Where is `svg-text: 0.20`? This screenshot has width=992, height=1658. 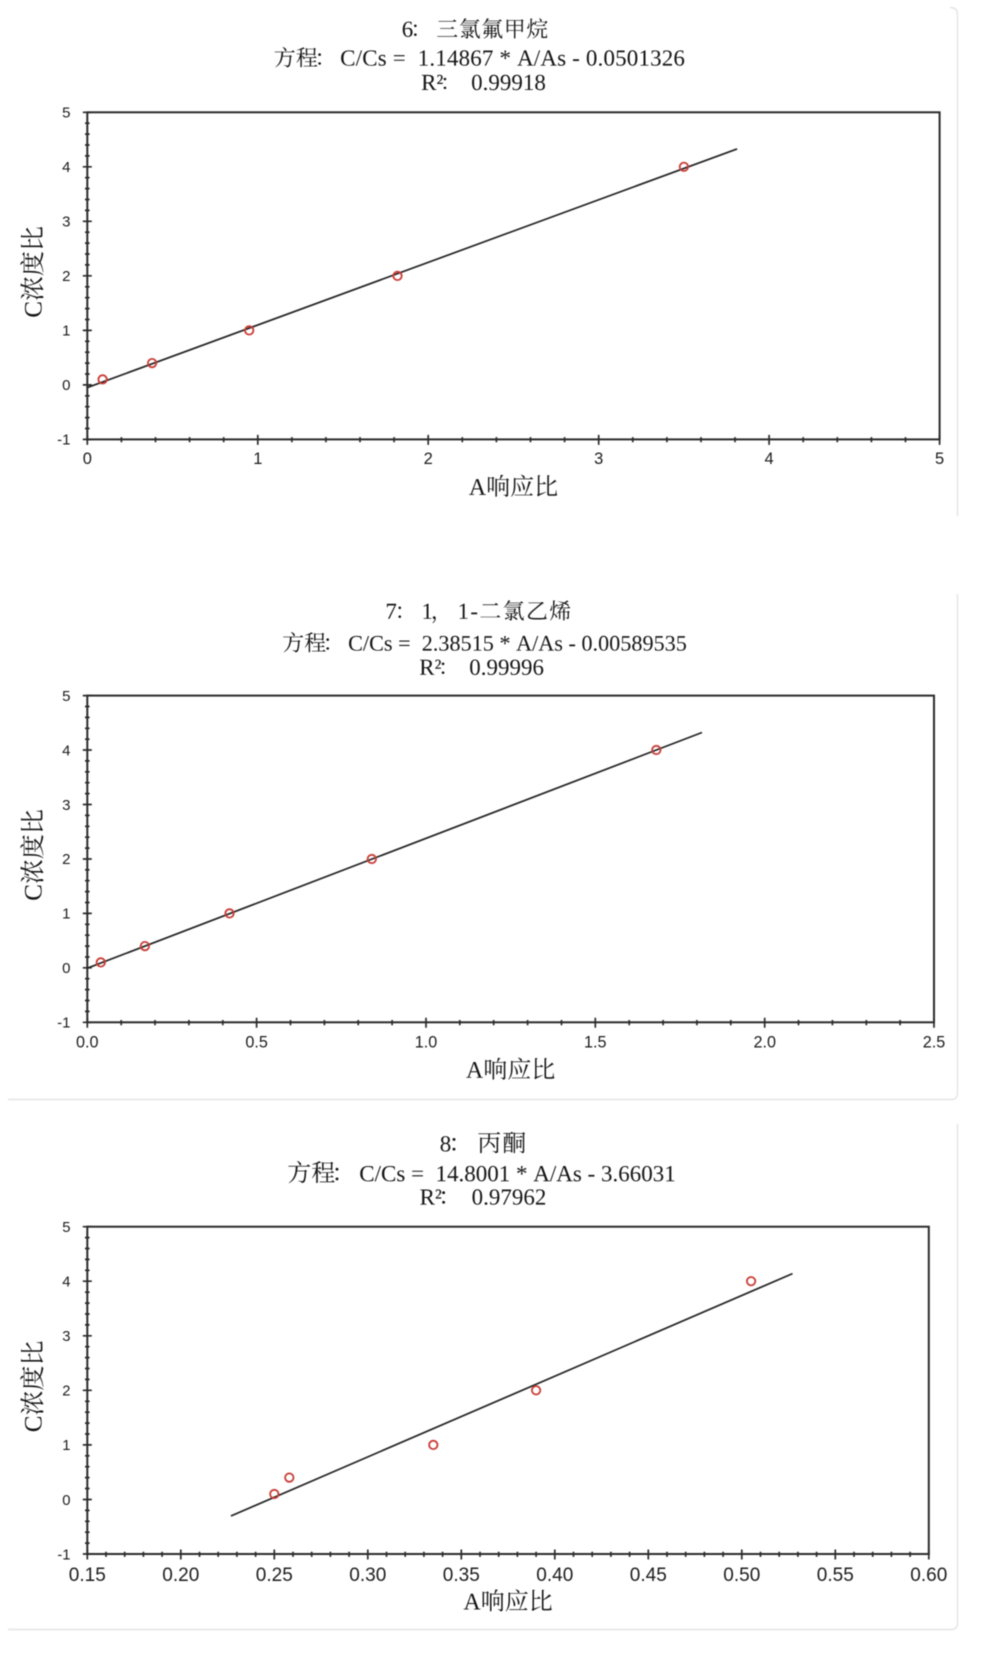 svg-text: 0.20 is located at coordinates (180, 1575).